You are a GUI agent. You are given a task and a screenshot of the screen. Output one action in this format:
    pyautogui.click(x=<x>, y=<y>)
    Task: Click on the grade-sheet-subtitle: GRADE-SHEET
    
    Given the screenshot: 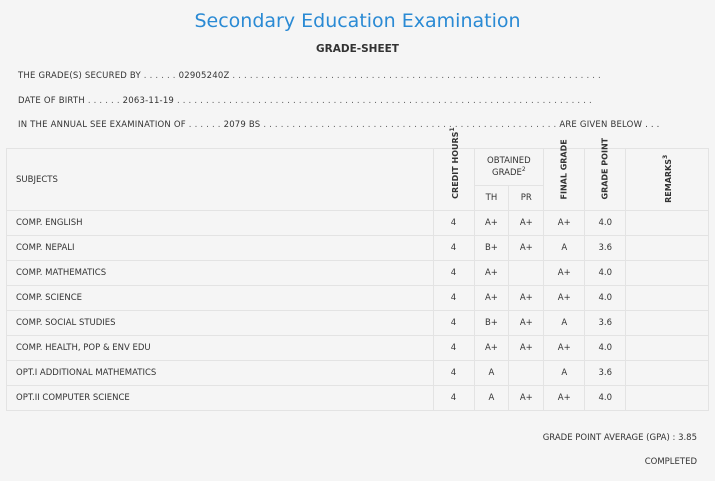 What is the action you would take?
    pyautogui.click(x=357, y=49)
    